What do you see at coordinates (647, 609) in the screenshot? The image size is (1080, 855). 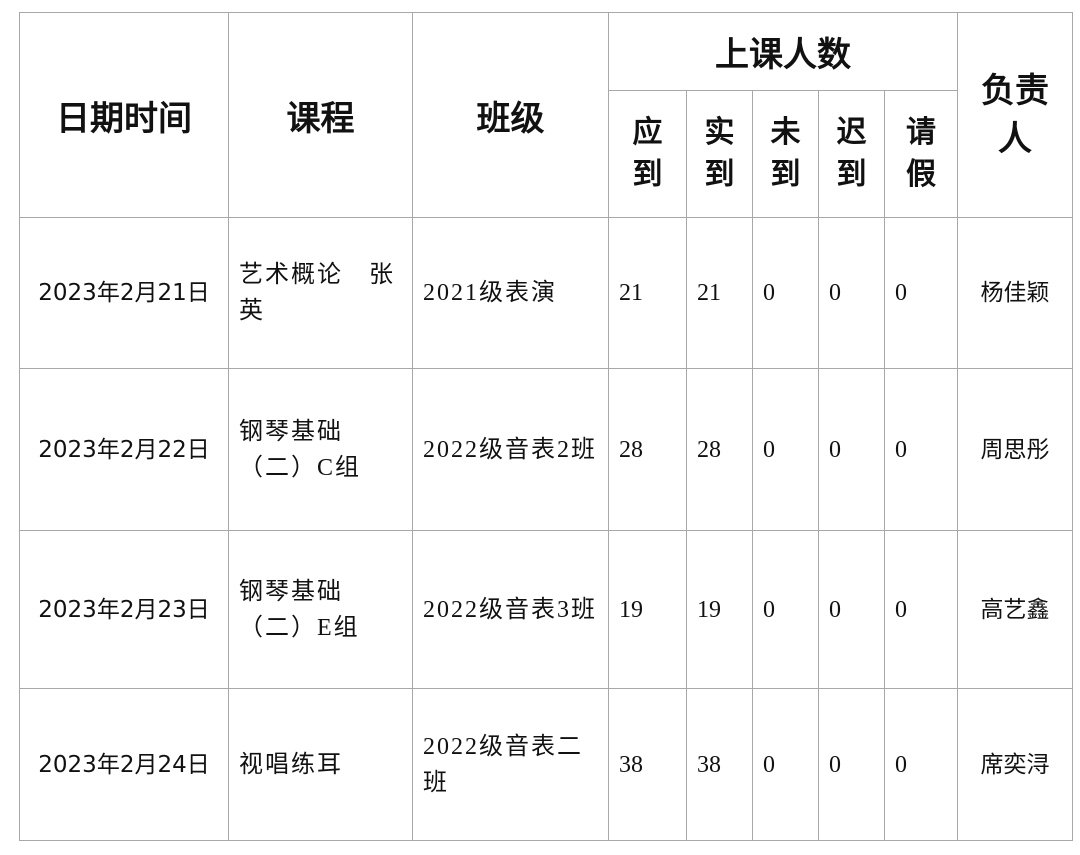 I see `expected-cell: 19` at bounding box center [647, 609].